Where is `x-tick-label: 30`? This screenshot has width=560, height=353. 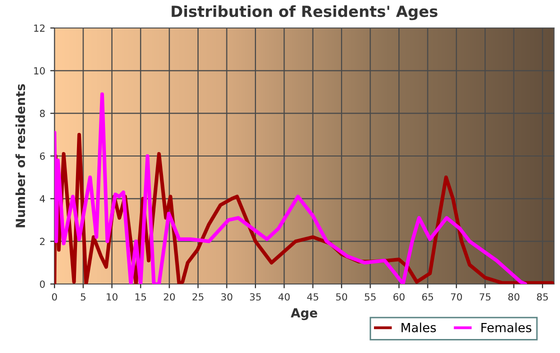
x-tick-label: 30 is located at coordinates (226, 297).